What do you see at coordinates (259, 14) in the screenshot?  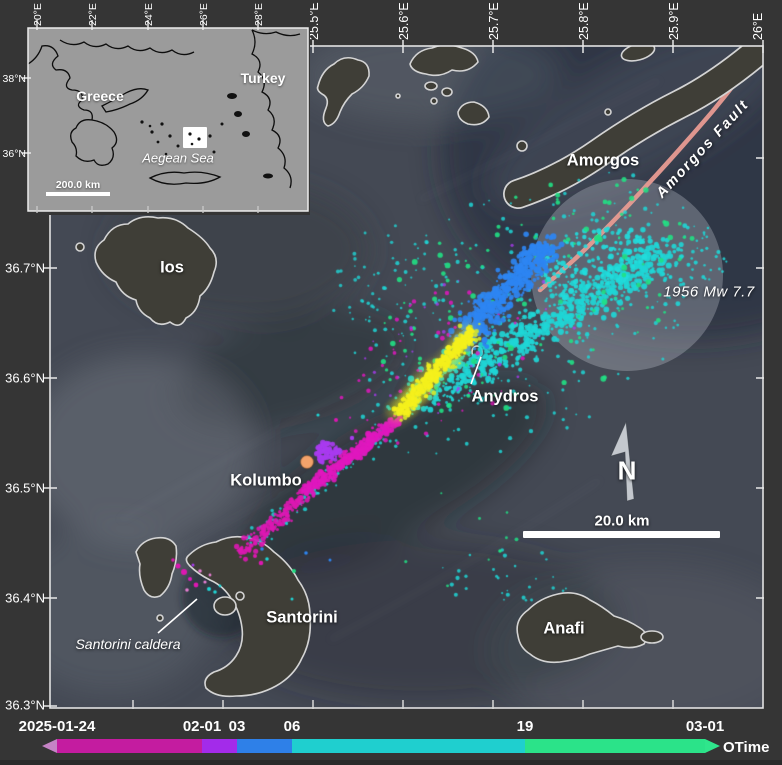 I see `inset-lon-tick-label: 28°E` at bounding box center [259, 14].